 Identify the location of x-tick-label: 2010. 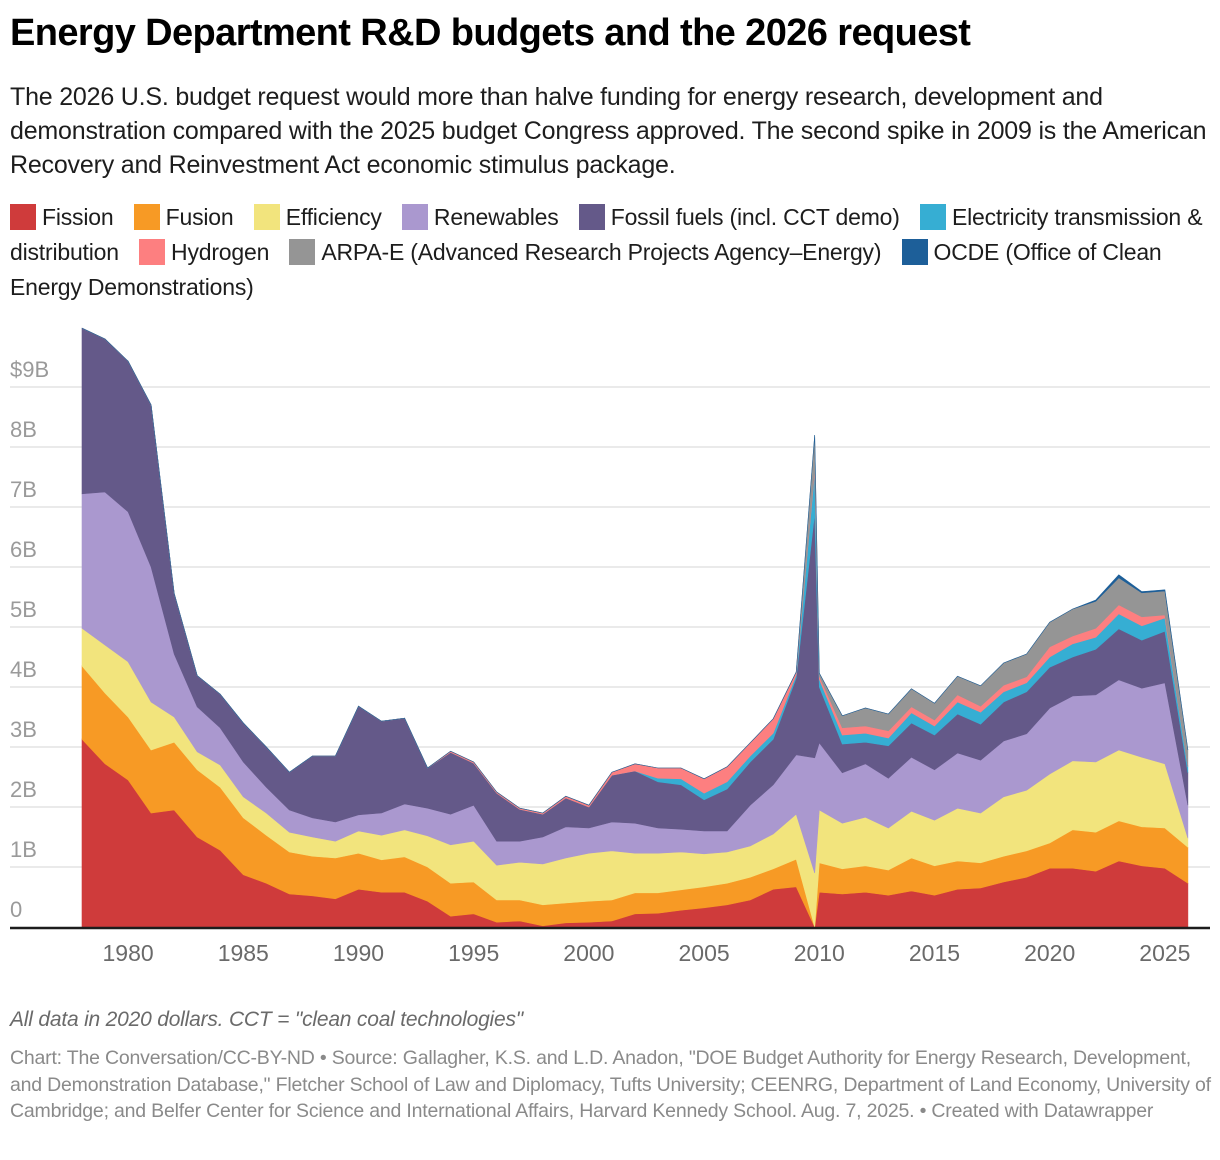
(819, 953).